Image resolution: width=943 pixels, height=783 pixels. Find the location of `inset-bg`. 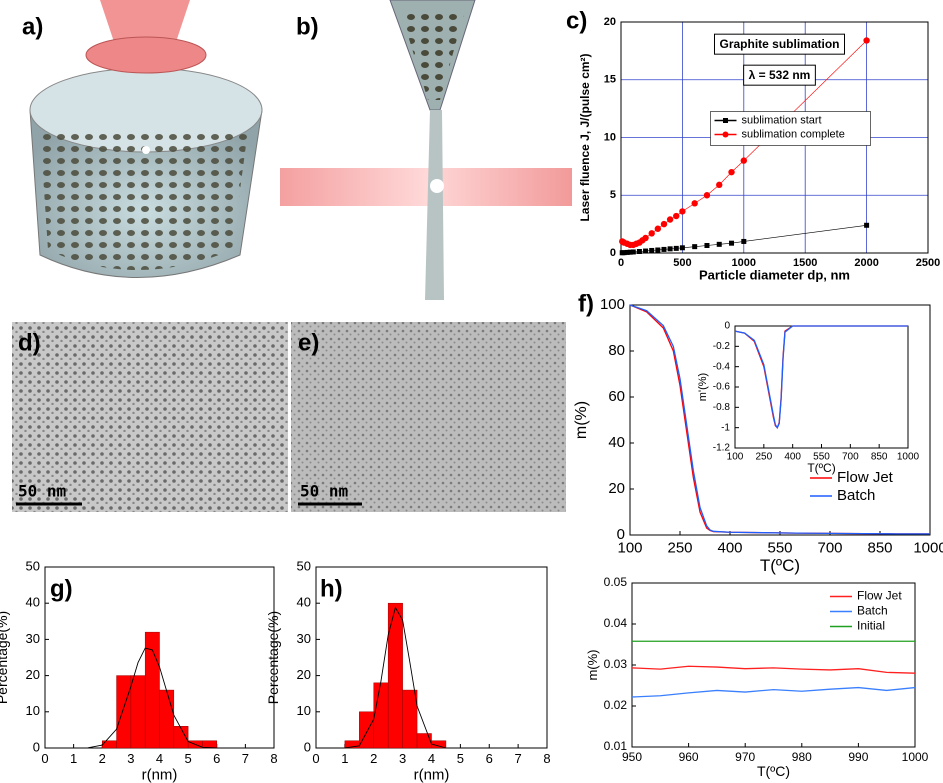

inset-bg is located at coordinates (821, 387).